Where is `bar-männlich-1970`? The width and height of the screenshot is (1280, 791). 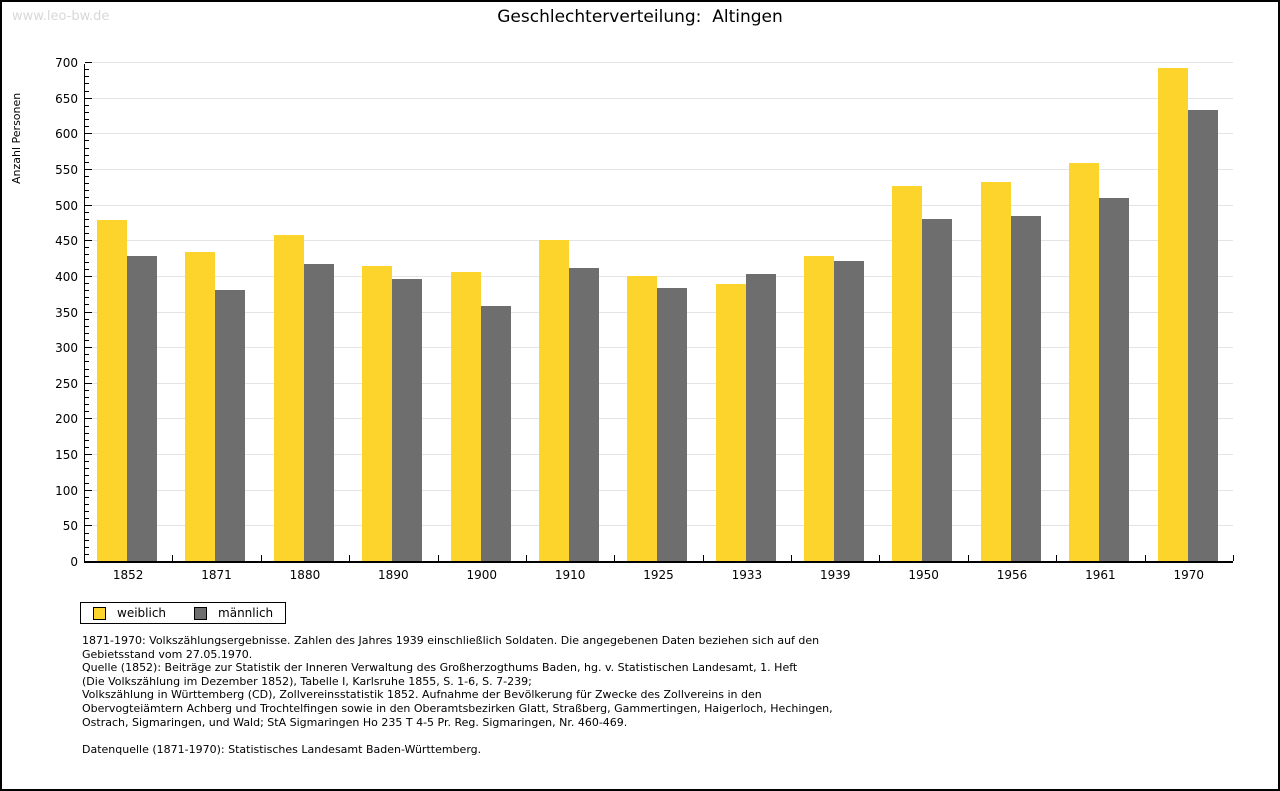 bar-männlich-1970 is located at coordinates (1202, 335).